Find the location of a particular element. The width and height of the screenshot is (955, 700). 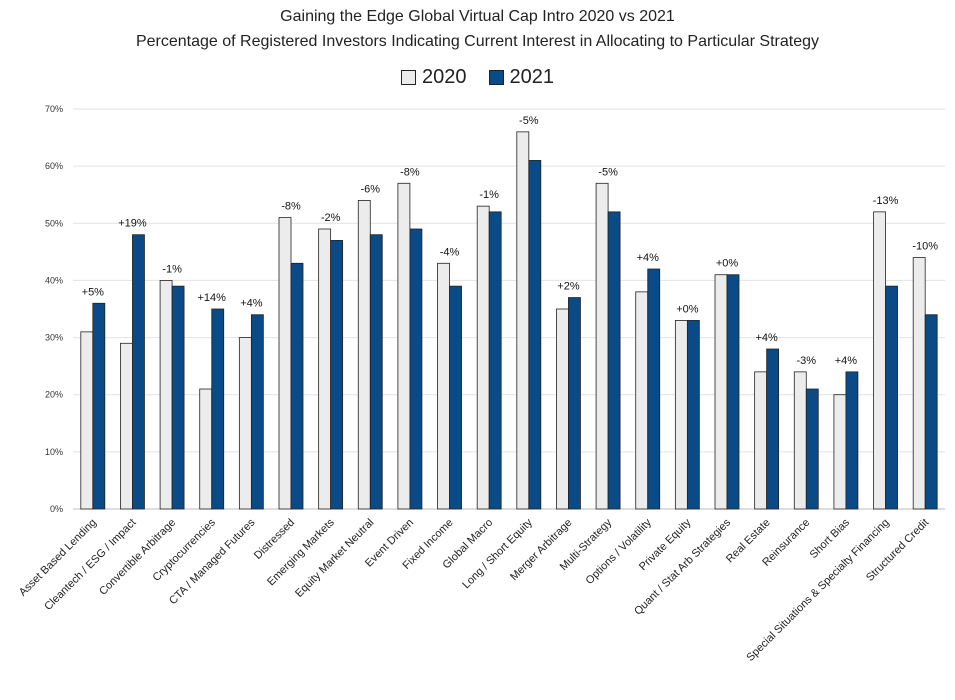

x-tick-label: Convertible Arbitrage is located at coordinates (137, 557).